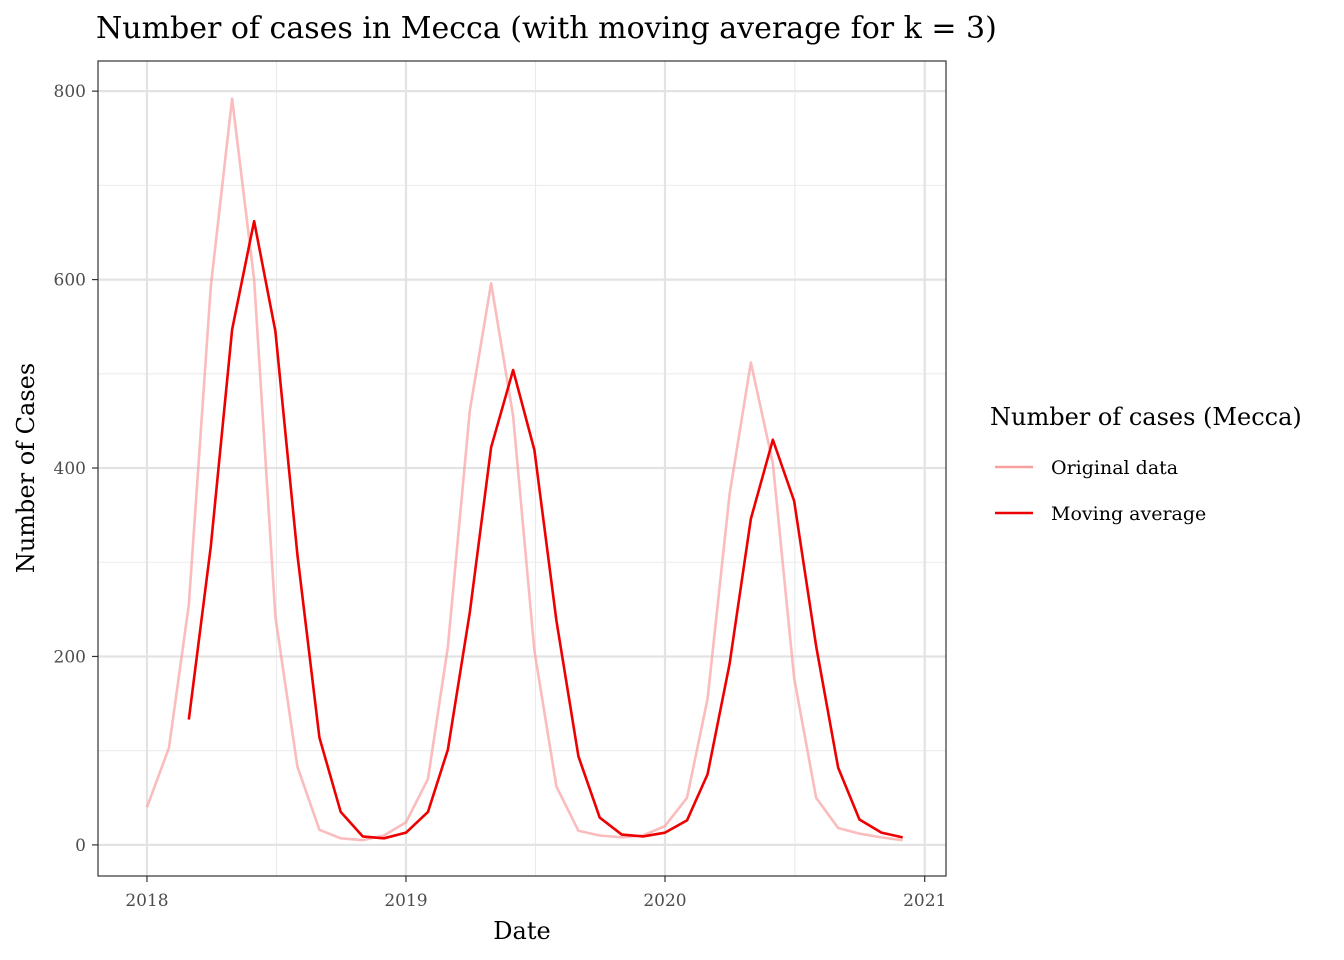 The image size is (1344, 960). What do you see at coordinates (146, 901) in the screenshot?
I see `x-tick-label: 2018` at bounding box center [146, 901].